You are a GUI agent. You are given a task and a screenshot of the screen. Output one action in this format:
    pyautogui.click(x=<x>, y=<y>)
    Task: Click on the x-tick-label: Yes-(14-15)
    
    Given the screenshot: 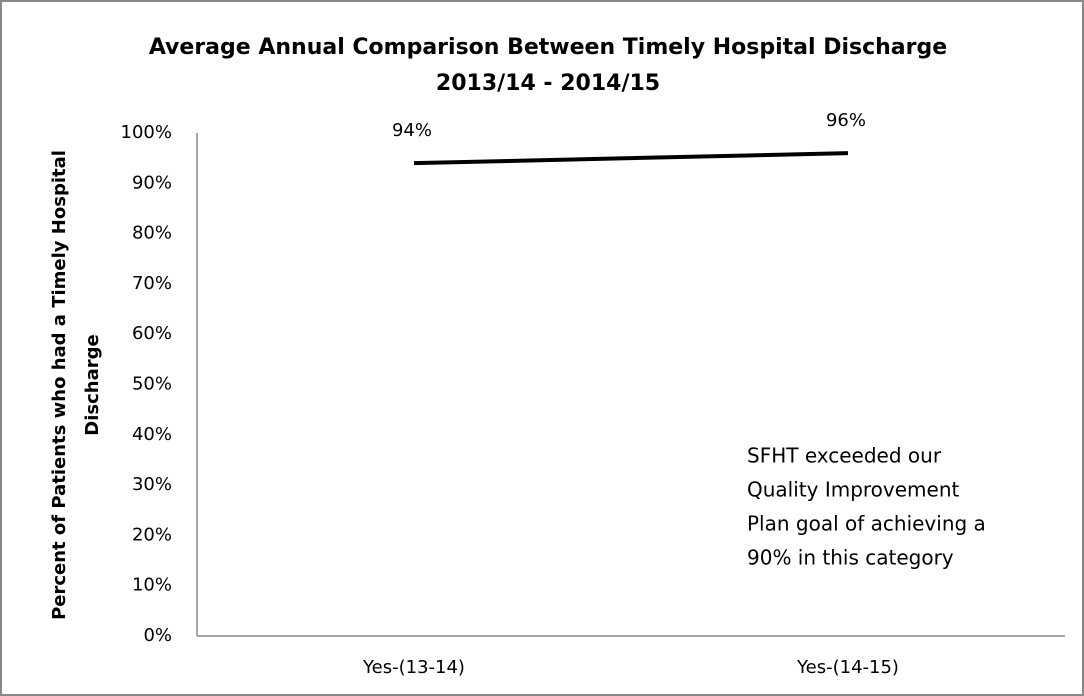 What is the action you would take?
    pyautogui.click(x=847, y=667)
    